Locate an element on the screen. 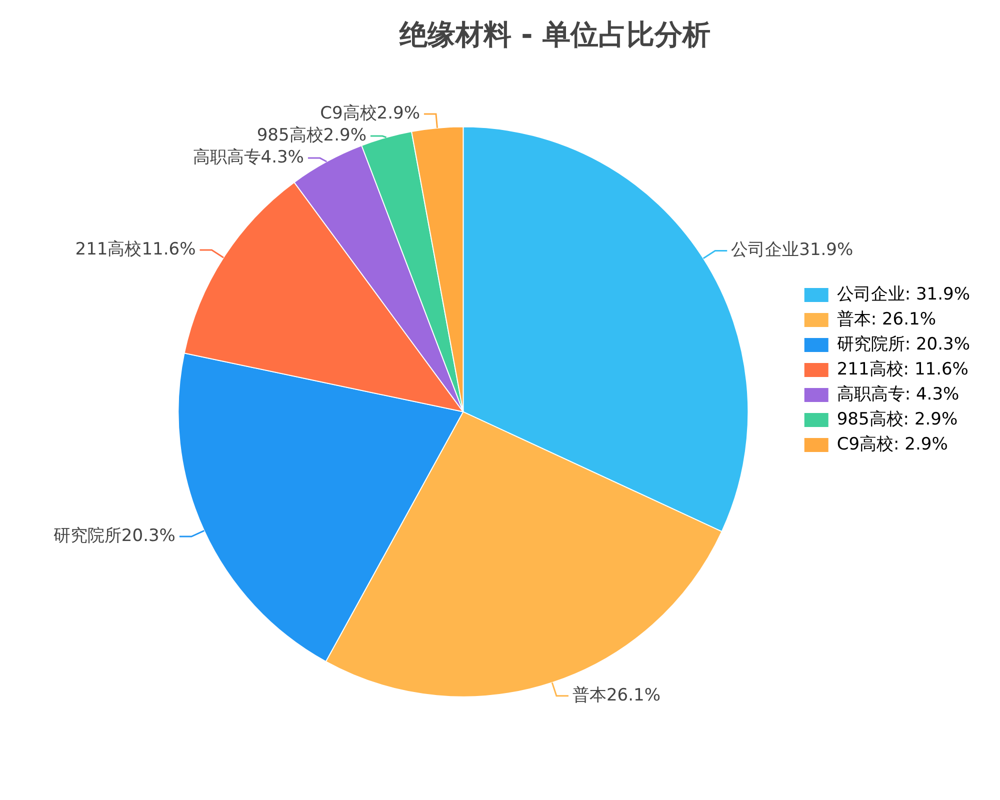 The width and height of the screenshot is (1000, 800). legend-label: 高职高专: 4.3% is located at coordinates (898, 394).